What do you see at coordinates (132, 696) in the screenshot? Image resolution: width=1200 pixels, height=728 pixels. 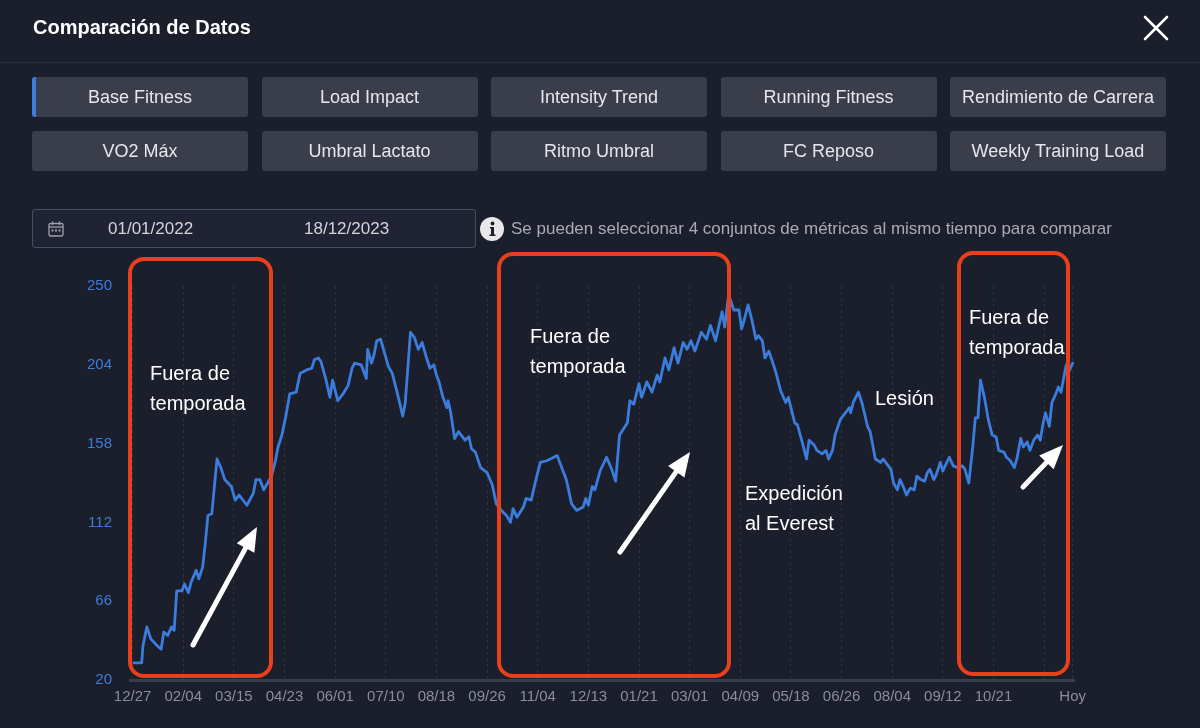 I see `x-tick-label: 12/27` at bounding box center [132, 696].